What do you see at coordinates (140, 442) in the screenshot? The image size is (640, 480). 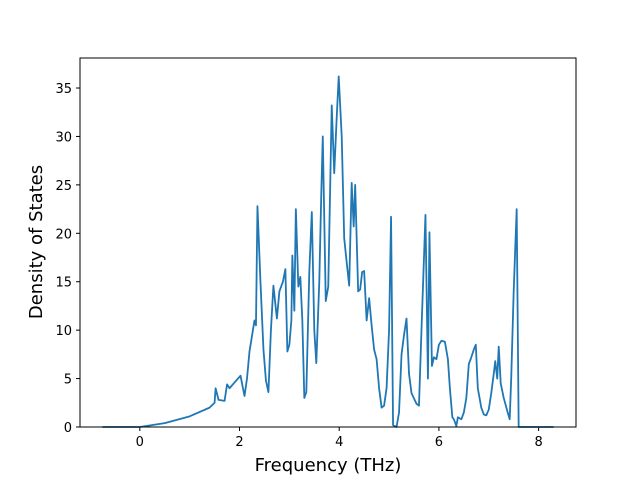 I see `x-tick-label: 0` at bounding box center [140, 442].